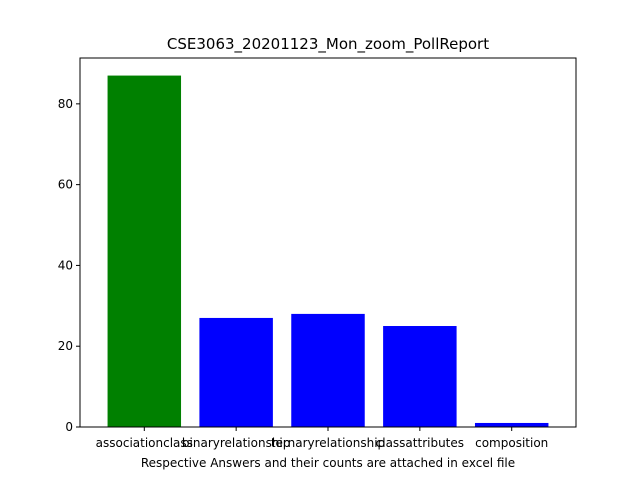  What do you see at coordinates (420, 443) in the screenshot?
I see `x-tick-label-classattributes: classattributes` at bounding box center [420, 443].